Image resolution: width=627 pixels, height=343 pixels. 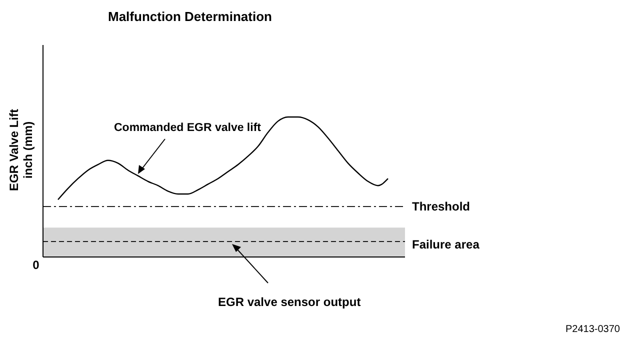 What do you see at coordinates (21, 150) in the screenshot?
I see `y-axis-title: EGR Valve Lift inch (mm)` at bounding box center [21, 150].